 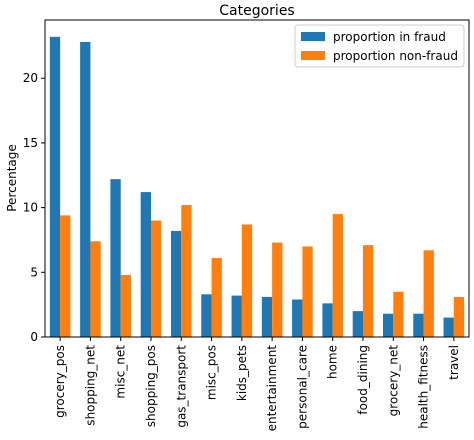 What do you see at coordinates (212, 372) in the screenshot?
I see `x-tick-label: misc_pos` at bounding box center [212, 372].